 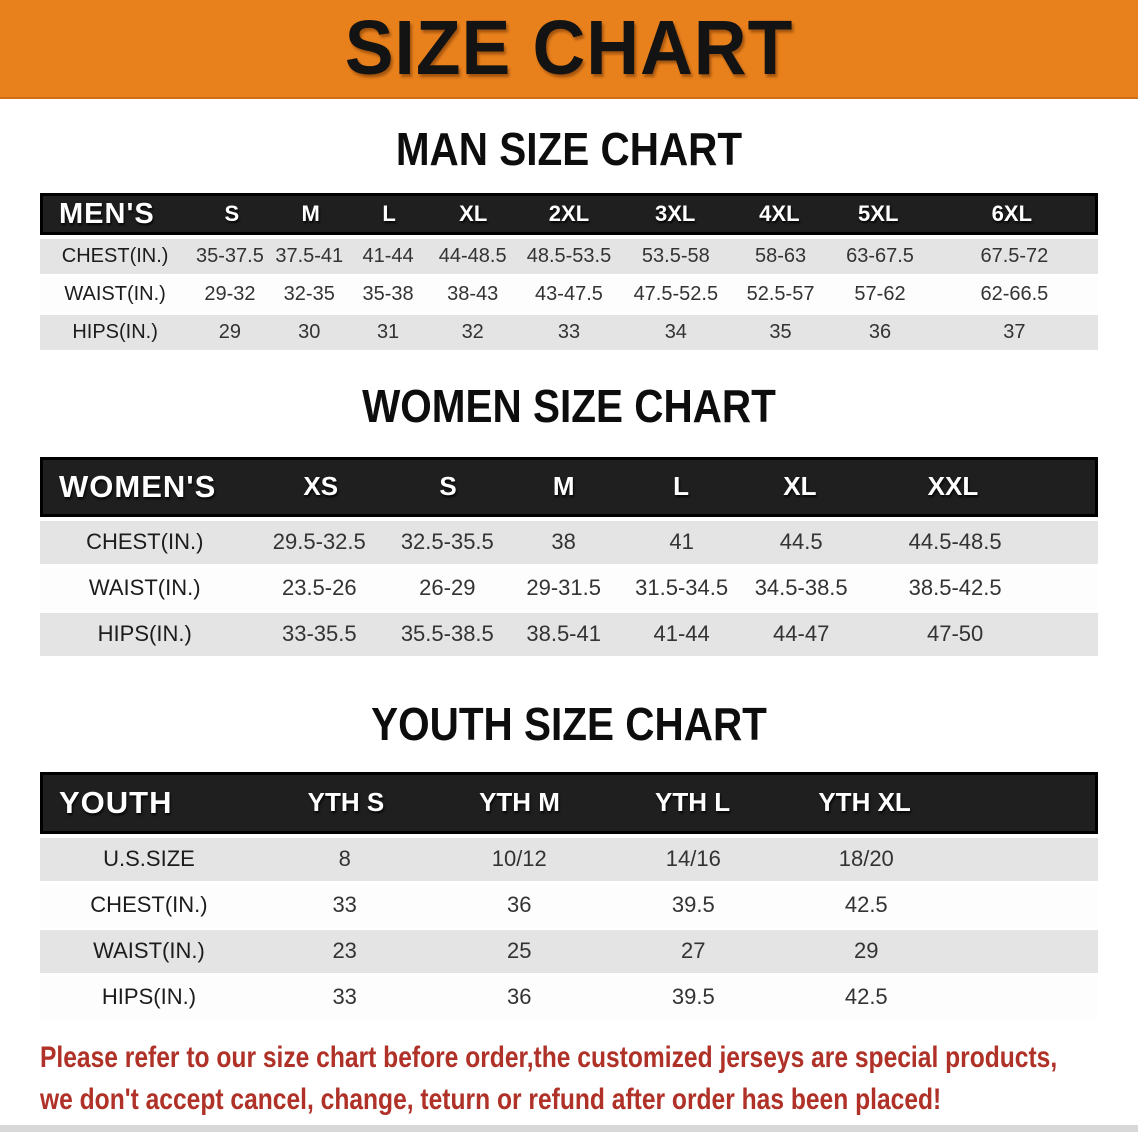 I want to click on table-cell: 32.5-35.5, so click(x=447, y=542).